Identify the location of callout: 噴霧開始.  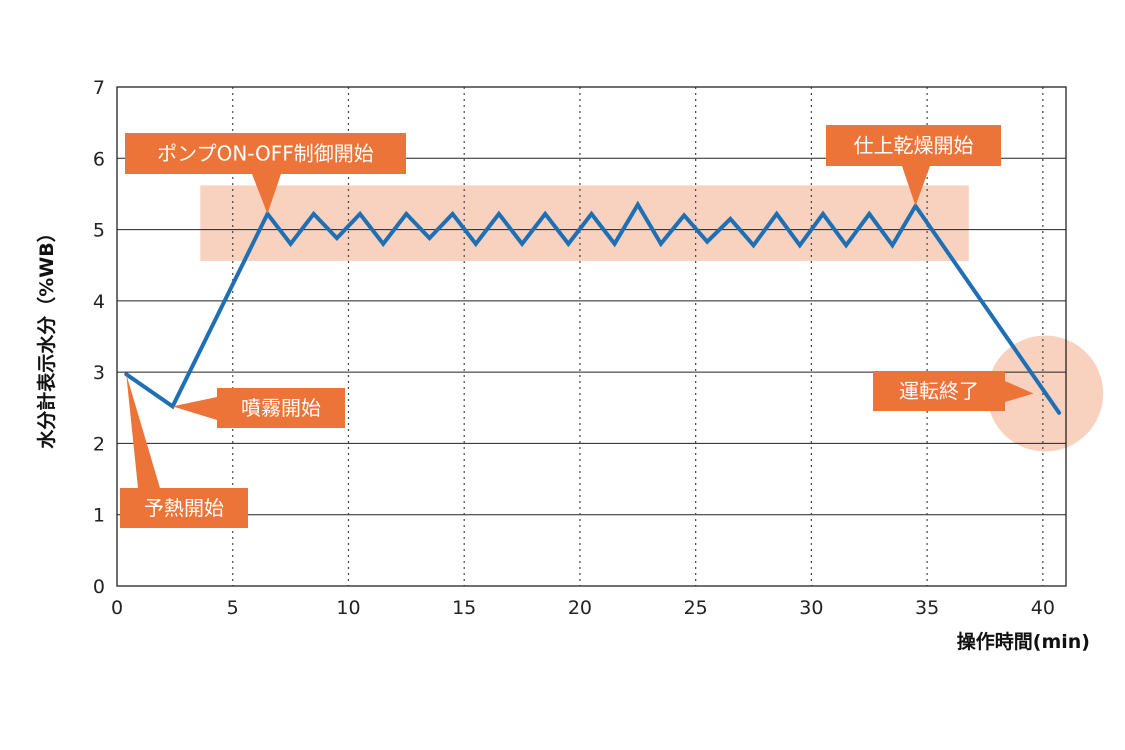
(258, 408).